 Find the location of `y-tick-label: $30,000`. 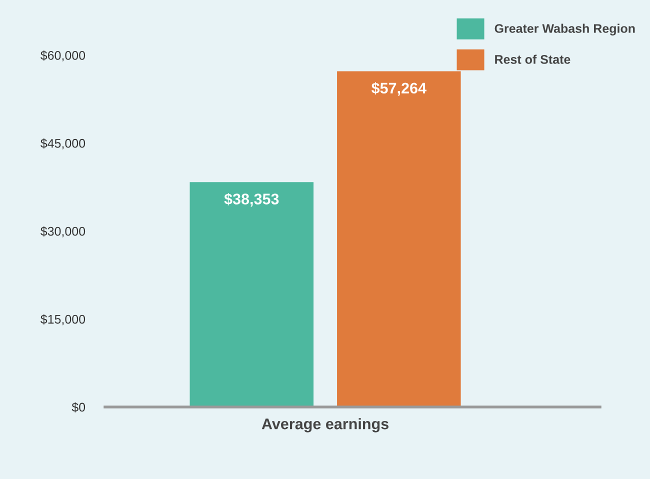

y-tick-label: $30,000 is located at coordinates (63, 232).